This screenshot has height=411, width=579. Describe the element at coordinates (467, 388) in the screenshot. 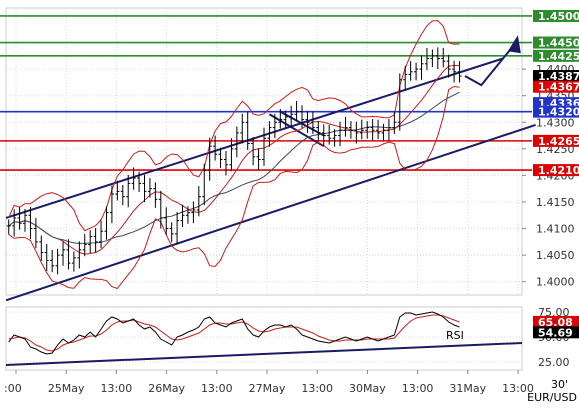

I see `x-tick-label: 31May` at that location.